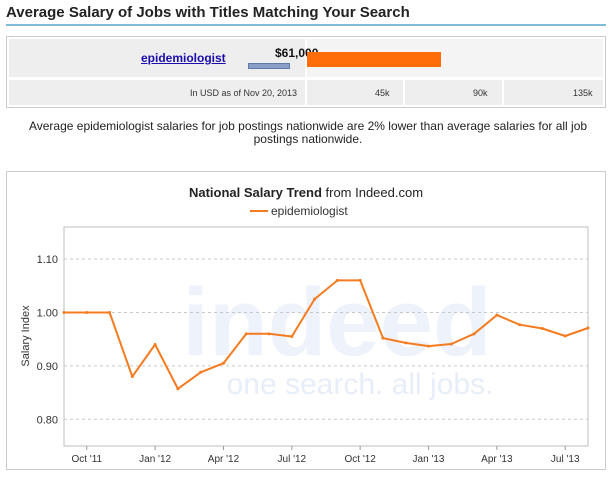  What do you see at coordinates (155, 459) in the screenshot?
I see `x-tick-label: Jan '12` at bounding box center [155, 459].